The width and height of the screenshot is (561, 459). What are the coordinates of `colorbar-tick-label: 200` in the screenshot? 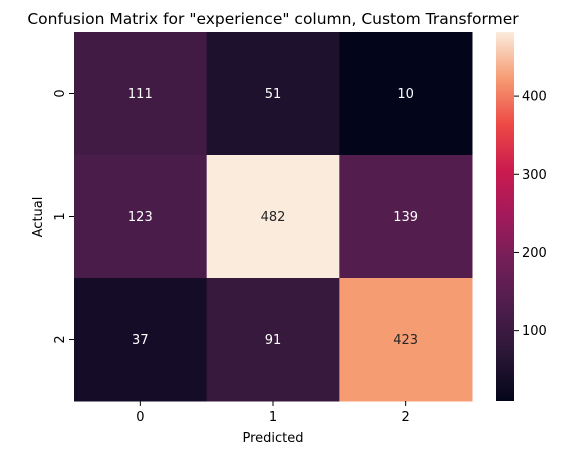 It's located at (534, 253).